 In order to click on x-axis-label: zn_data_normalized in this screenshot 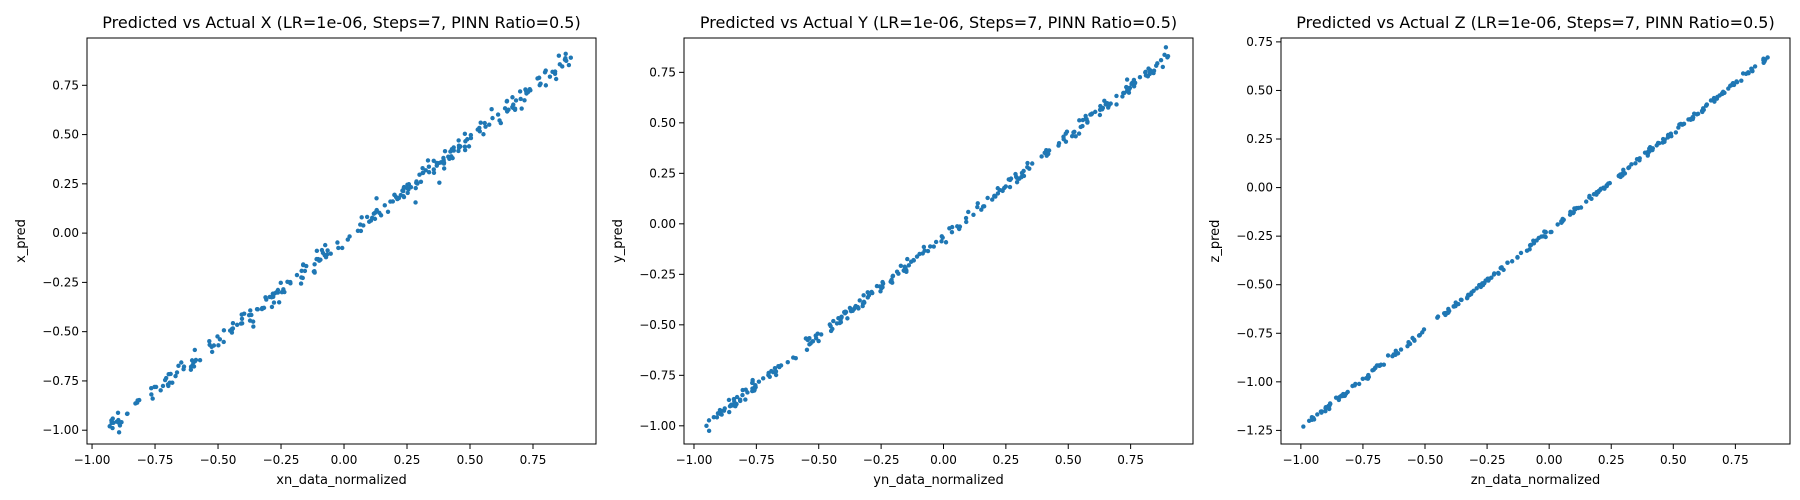, I will do `click(1536, 480)`.